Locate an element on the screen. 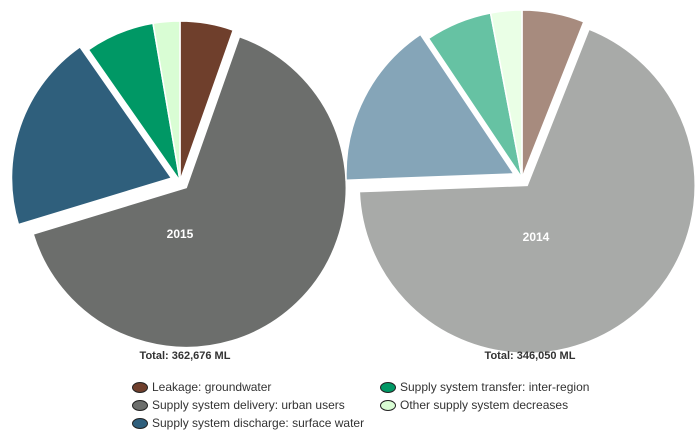 The width and height of the screenshot is (700, 439). pie-center-label-2015: 2015 is located at coordinates (180, 234).